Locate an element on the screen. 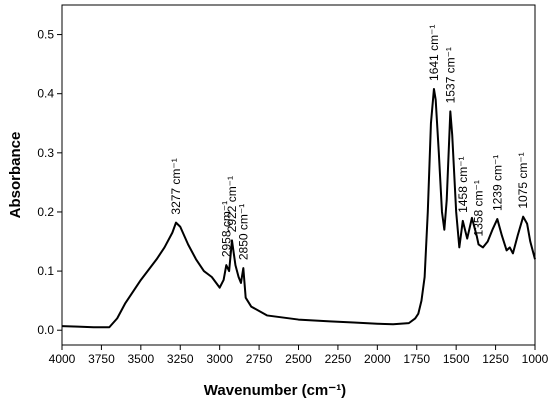 This screenshot has height=404, width=550. peak-label: 2958 cm⁻¹ is located at coordinates (226, 229).